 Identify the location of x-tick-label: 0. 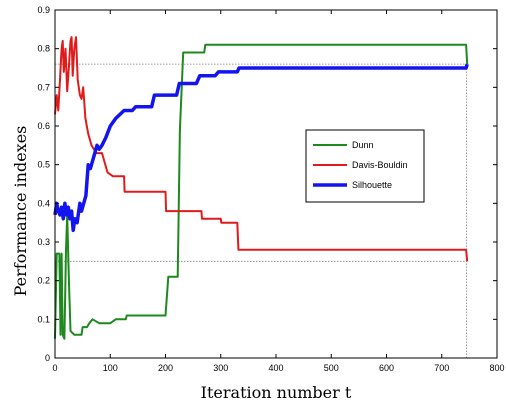
(54, 368).